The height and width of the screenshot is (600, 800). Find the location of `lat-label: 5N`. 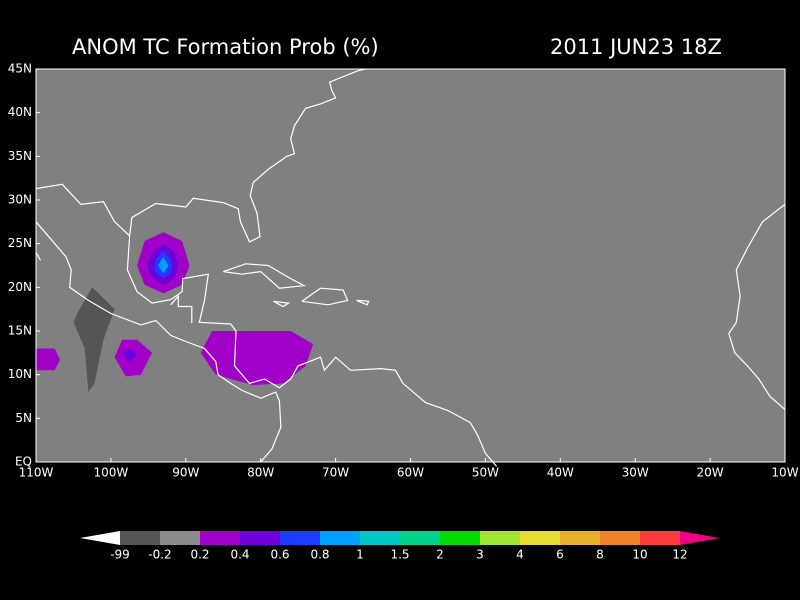

lat-label: 5N is located at coordinates (23, 418).